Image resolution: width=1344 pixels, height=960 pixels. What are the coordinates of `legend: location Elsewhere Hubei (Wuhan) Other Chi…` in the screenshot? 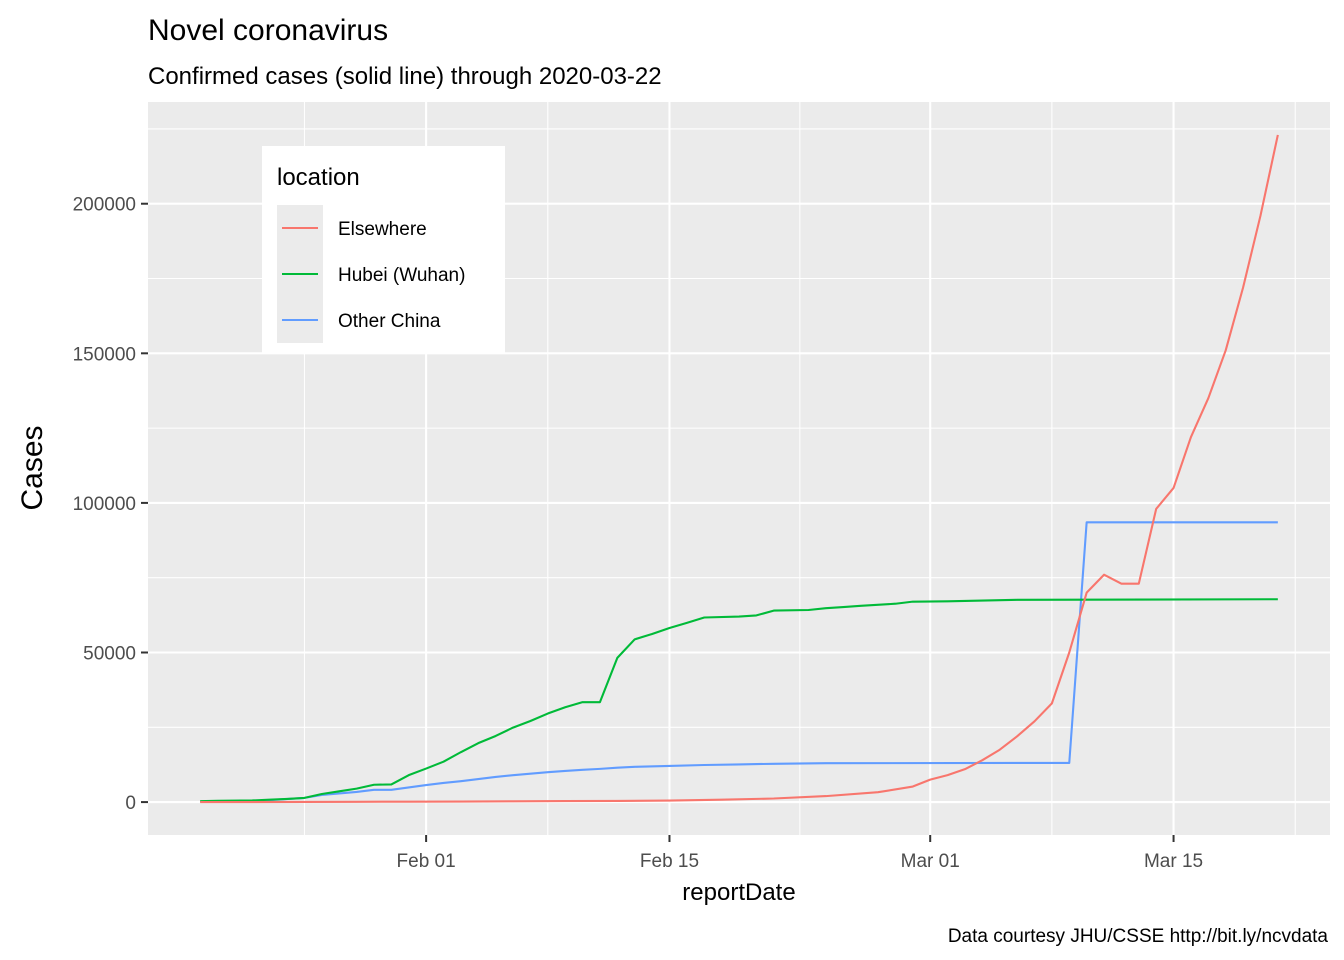 It's located at (383, 250).